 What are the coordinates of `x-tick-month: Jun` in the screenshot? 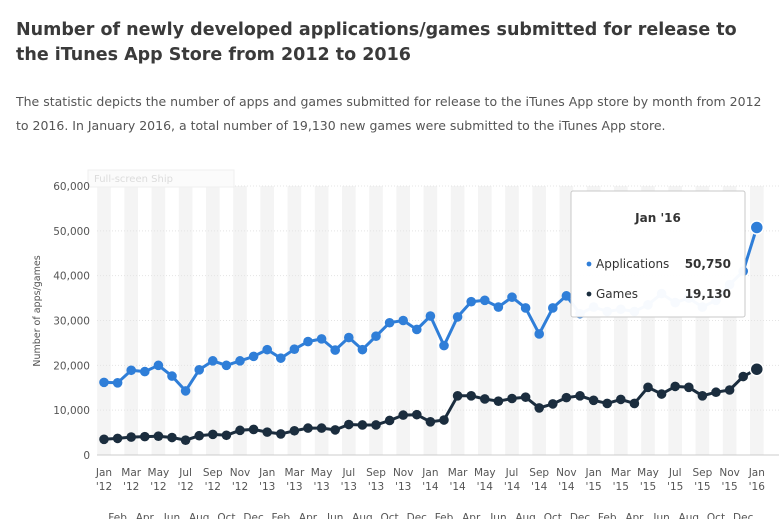 It's located at (171, 515).